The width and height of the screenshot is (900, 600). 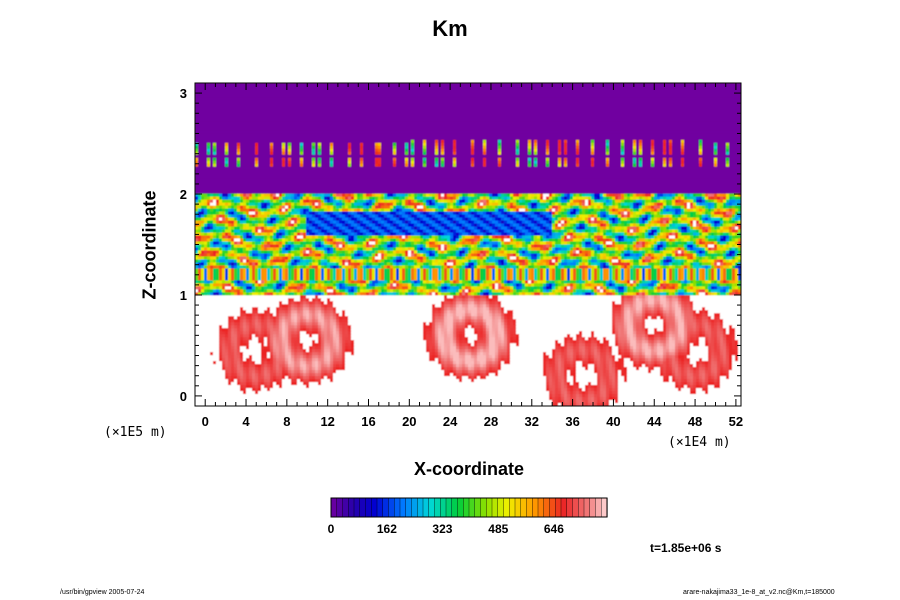 I want to click on chart-title: Km, so click(x=450, y=28).